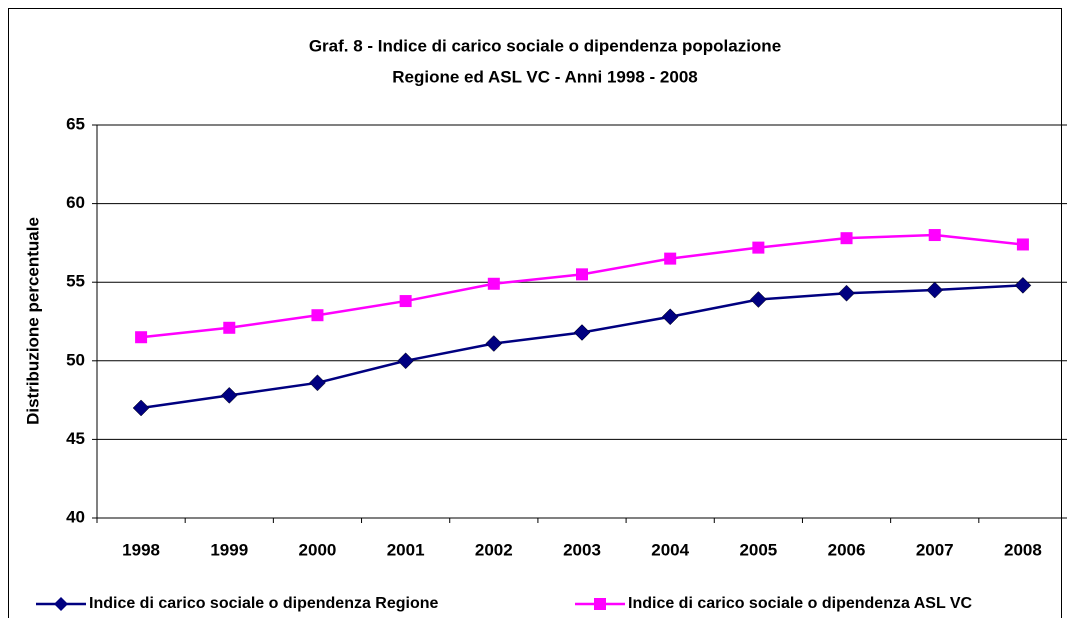  I want to click on x-tick-label: 2001, so click(406, 549).